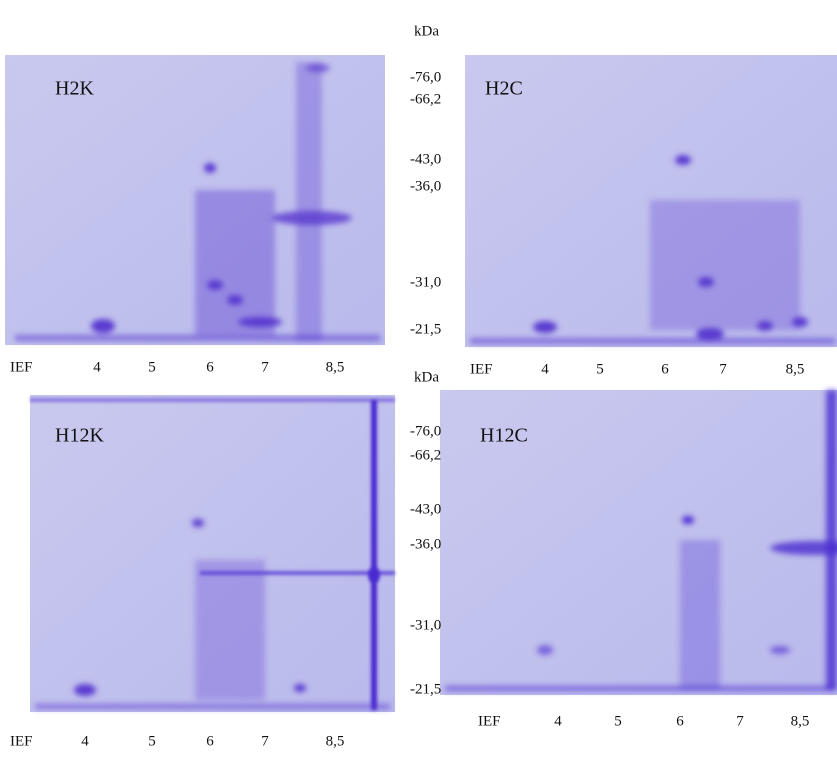  Describe the element at coordinates (79, 436) in the screenshot. I see `panel-label: H12K` at that location.